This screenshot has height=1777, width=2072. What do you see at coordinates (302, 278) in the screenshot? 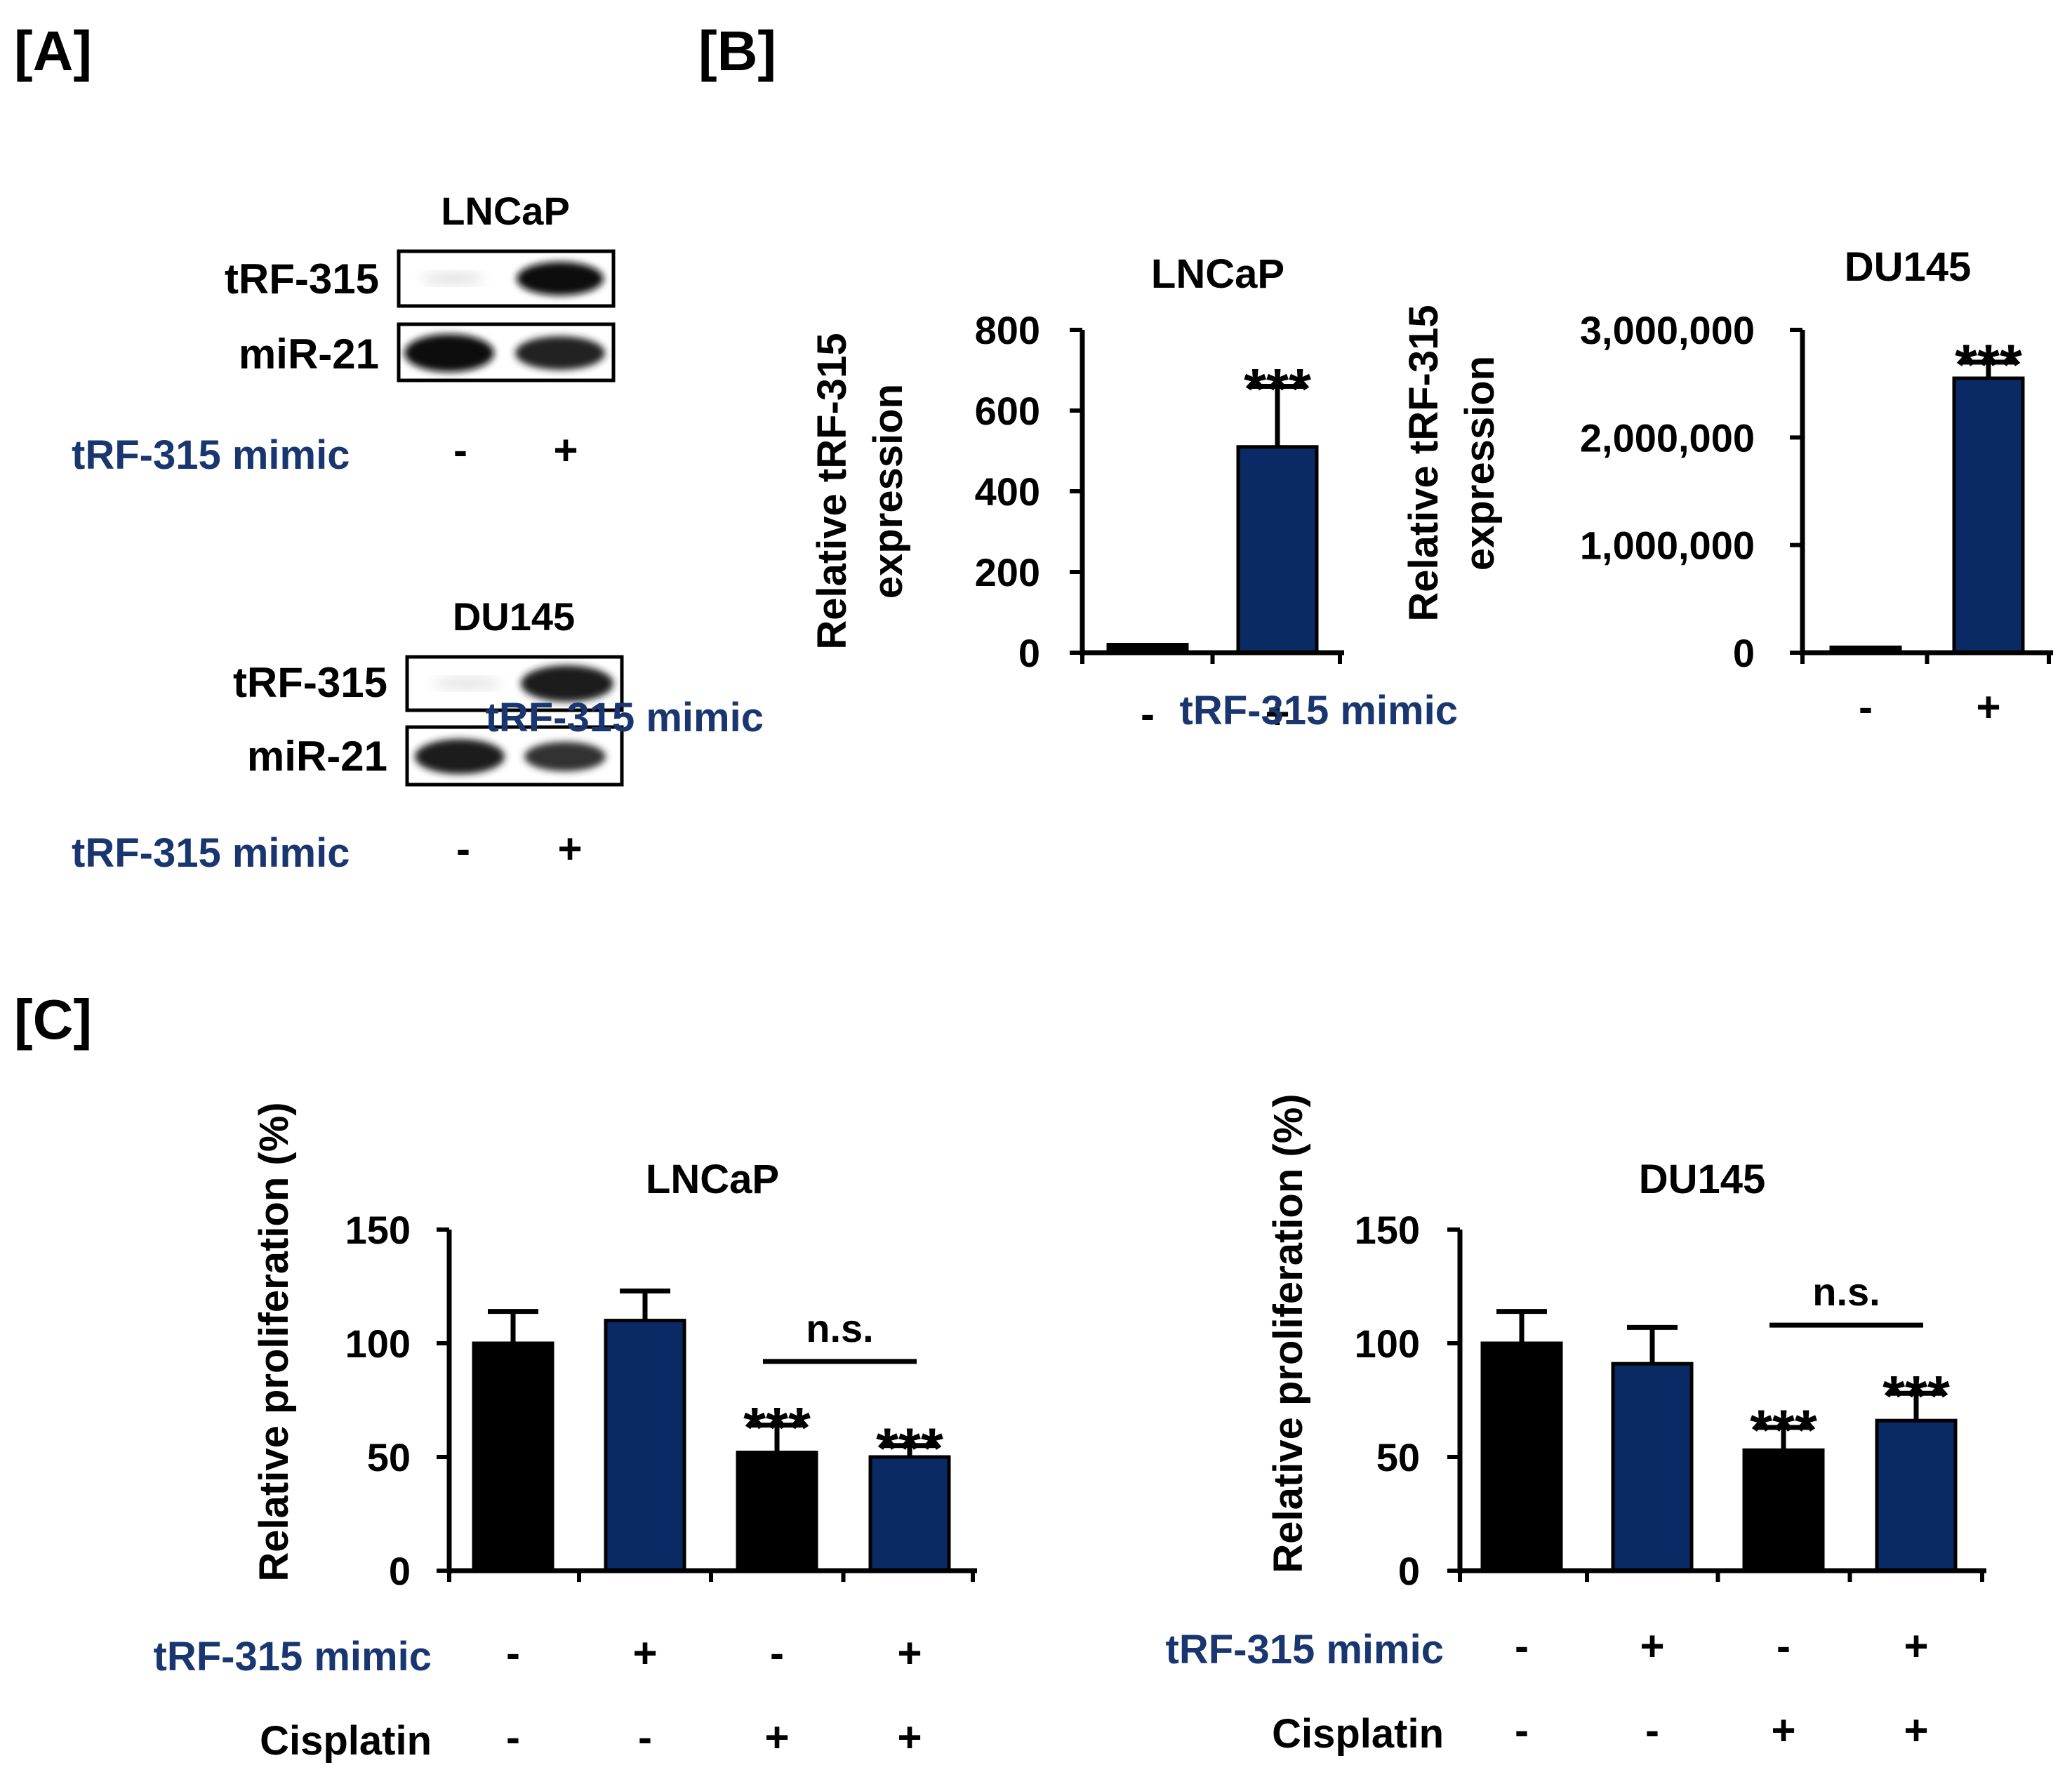
I see `blot-lncap-row1-label: tRF-315` at bounding box center [302, 278].